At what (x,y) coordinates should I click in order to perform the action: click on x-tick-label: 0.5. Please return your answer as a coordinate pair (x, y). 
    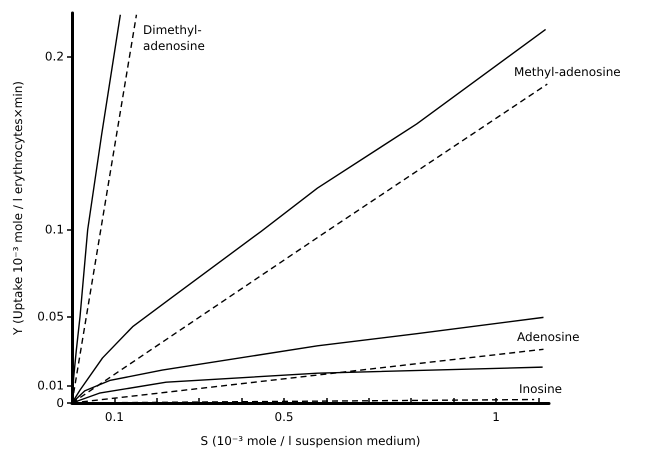
    Looking at the image, I should click on (284, 417).